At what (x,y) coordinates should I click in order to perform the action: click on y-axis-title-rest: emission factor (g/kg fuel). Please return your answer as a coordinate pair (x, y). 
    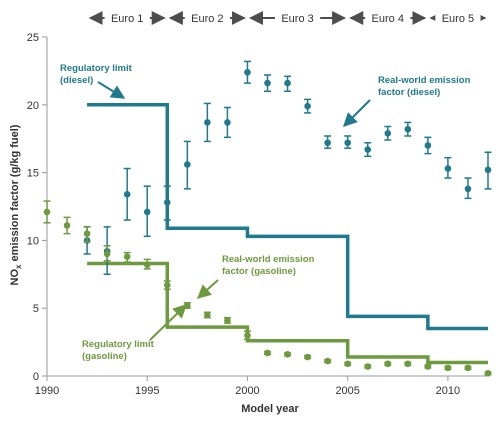
    Looking at the image, I should click on (15, 194).